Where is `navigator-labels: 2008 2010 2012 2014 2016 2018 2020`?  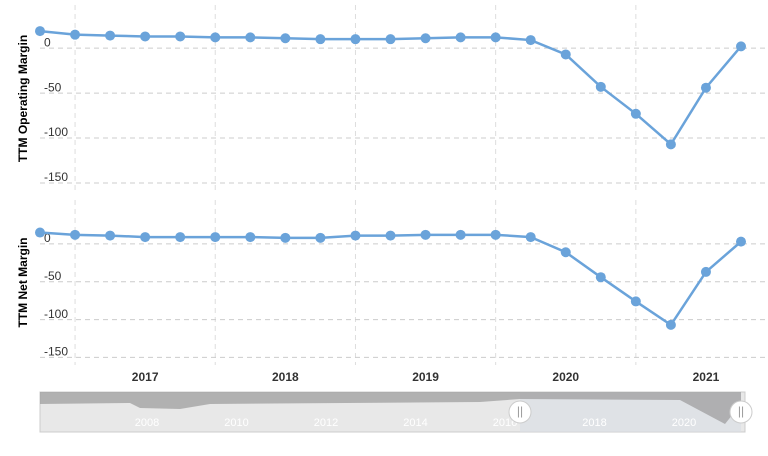
navigator-labels: 2008 2010 2012 2014 2016 2018 2020 is located at coordinates (415, 423).